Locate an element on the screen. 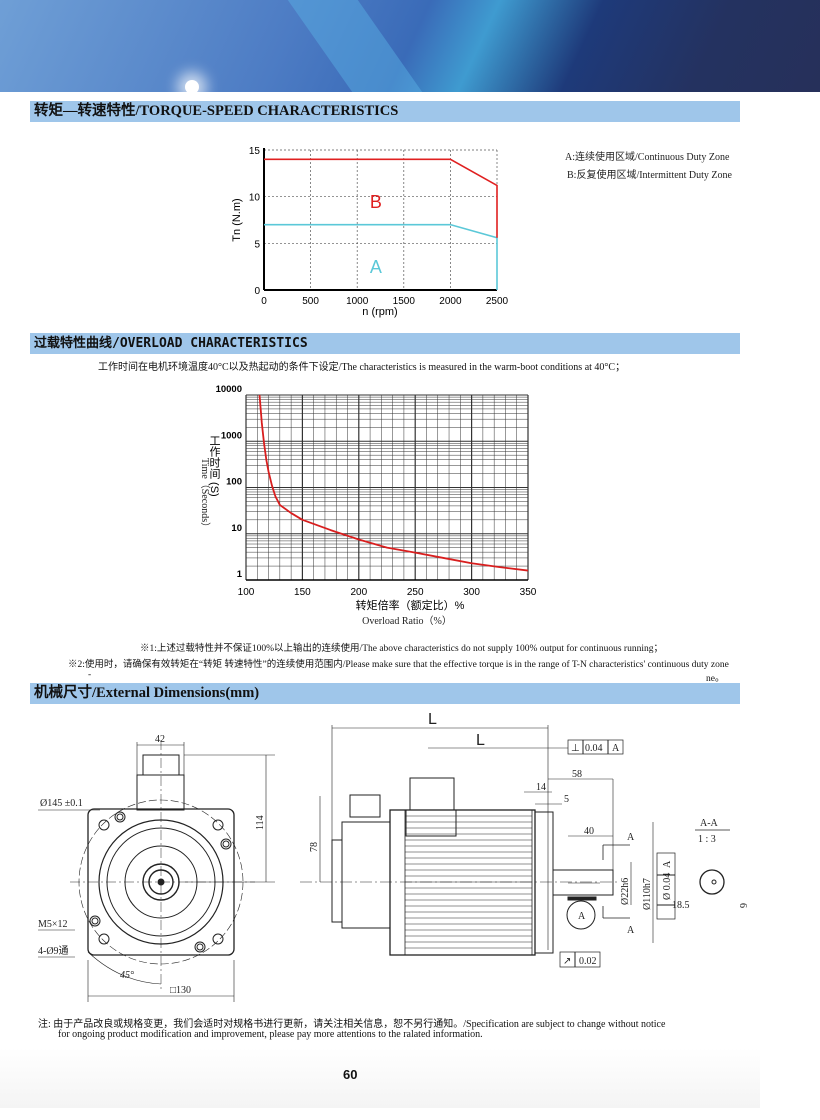  legend-a: A:连续使用区域/Continuous Duty Zone is located at coordinates (647, 156).